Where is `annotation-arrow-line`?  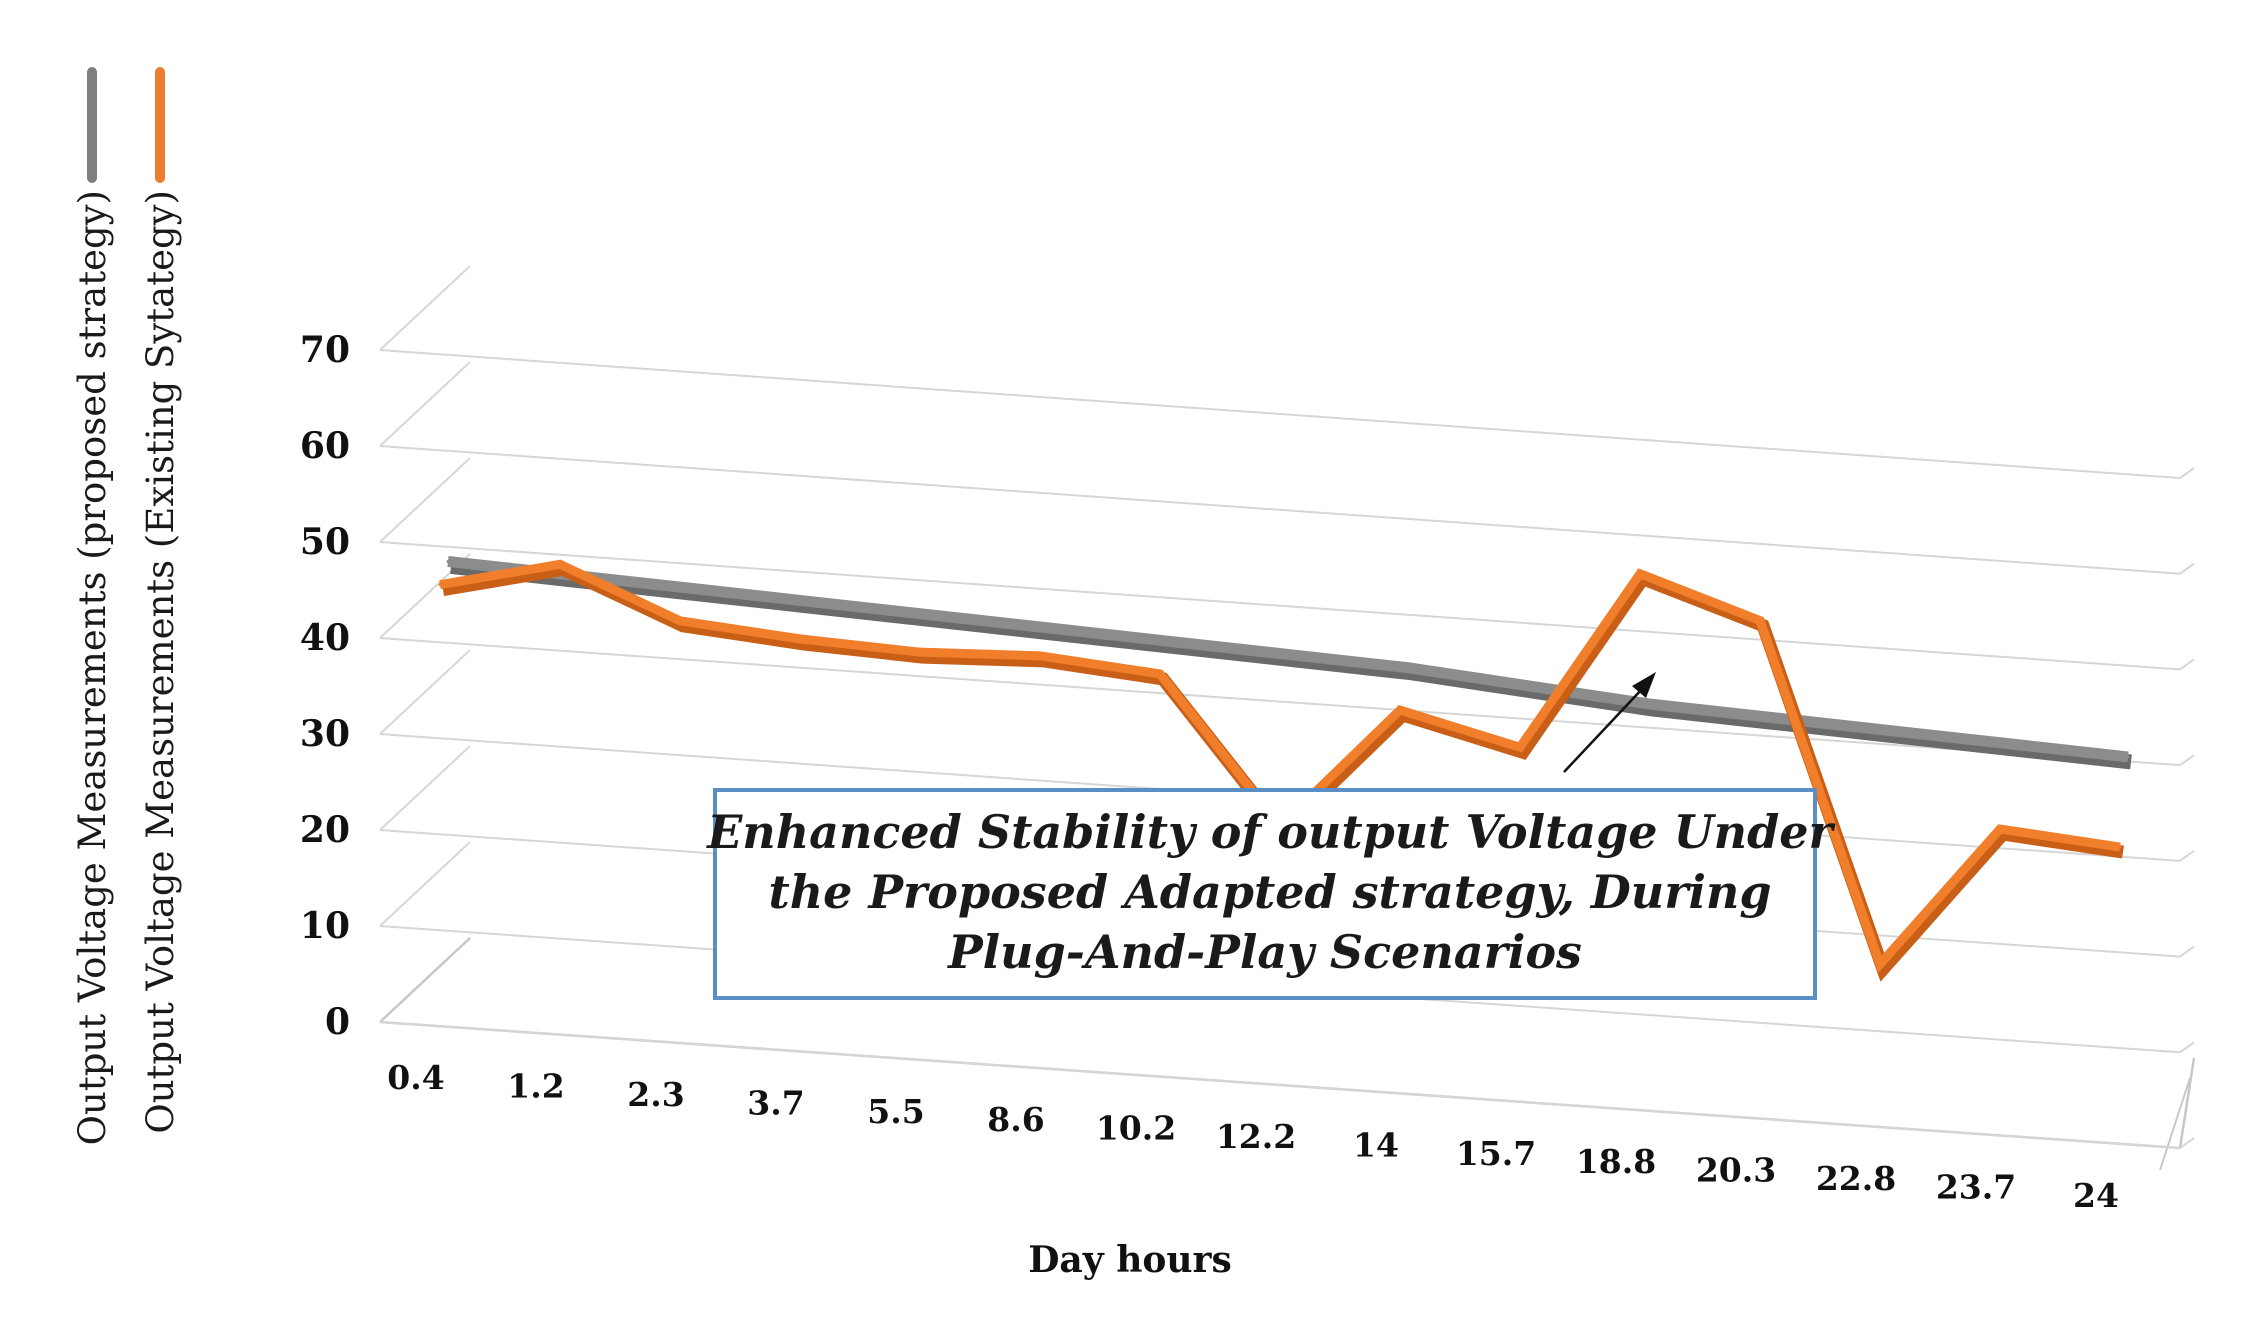 annotation-arrow-line is located at coordinates (1603, 730).